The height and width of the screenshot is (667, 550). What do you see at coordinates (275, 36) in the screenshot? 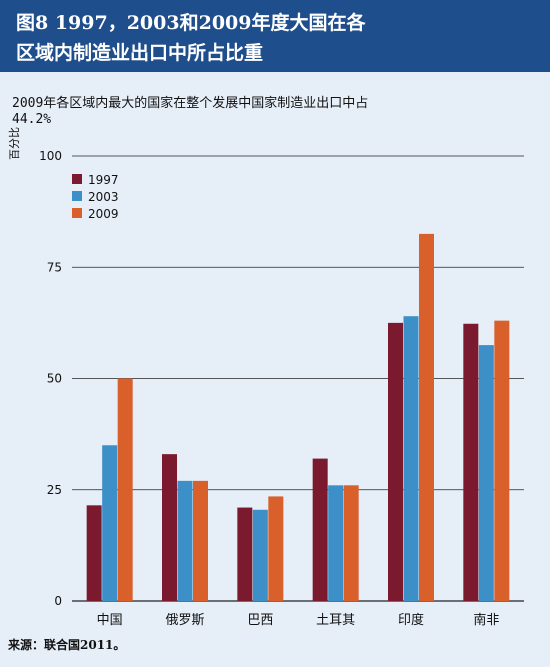
I see `figure-header: 图8 1997，2003和2009年度大国在各 区域内制造业出口中所占比重` at bounding box center [275, 36].